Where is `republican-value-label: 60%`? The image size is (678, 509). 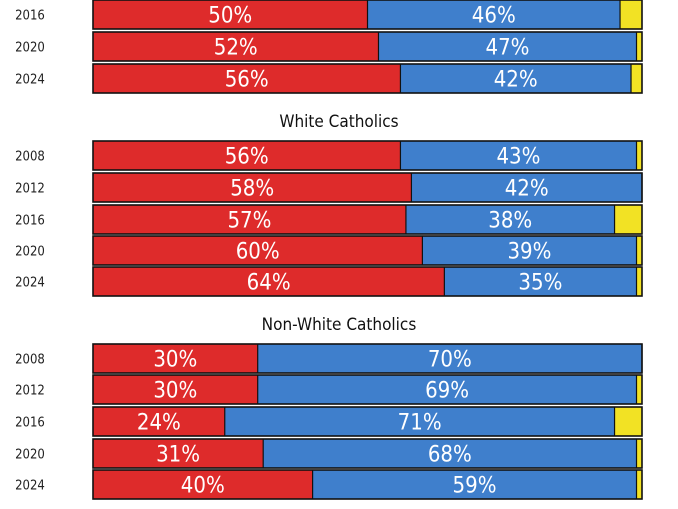 republican-value-label: 60% is located at coordinates (258, 252).